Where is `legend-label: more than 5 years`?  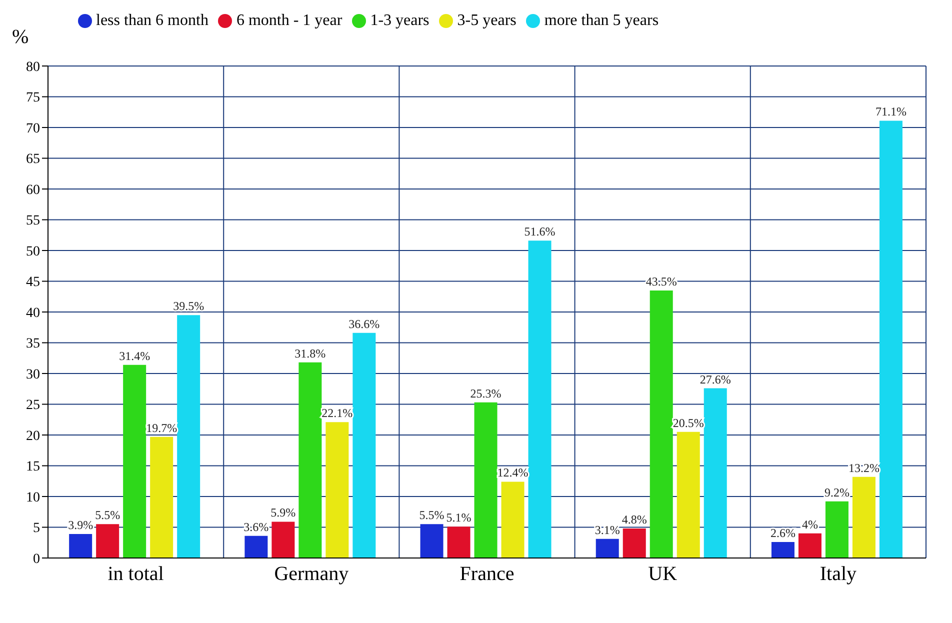 legend-label: more than 5 years is located at coordinates (601, 20).